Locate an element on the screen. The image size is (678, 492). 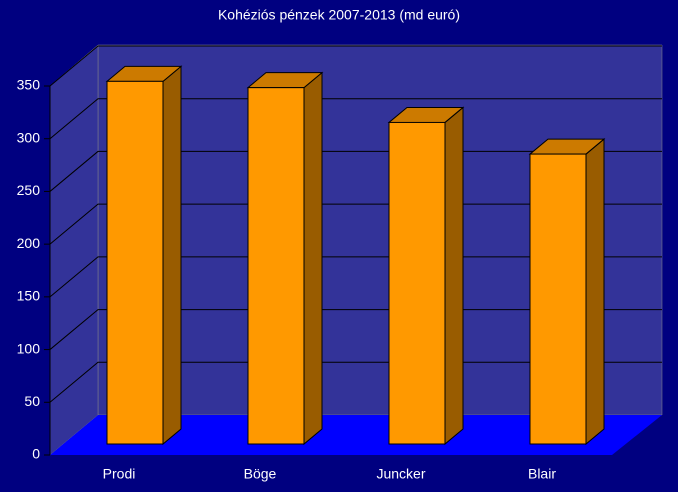
y-tick-label: 50 is located at coordinates (32, 401).